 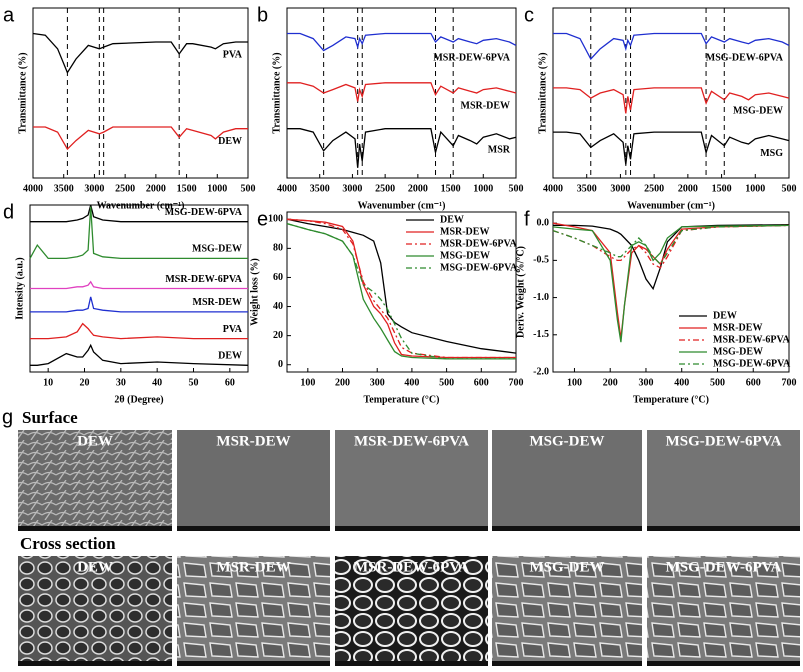 I want to click on x-tick-label: 40, so click(x=157, y=382).